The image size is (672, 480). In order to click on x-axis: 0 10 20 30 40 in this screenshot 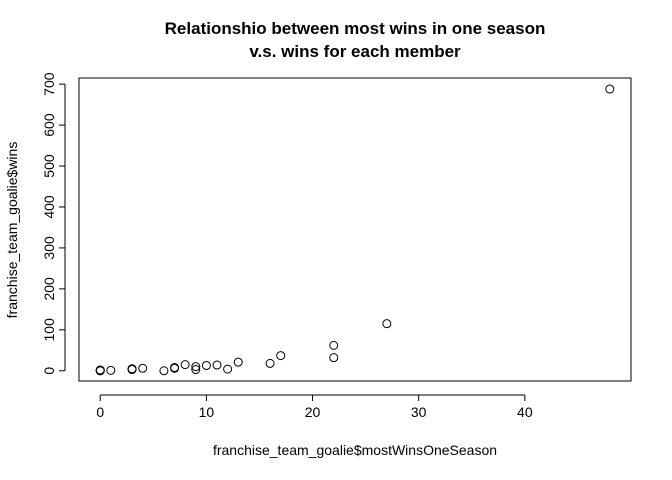, I will do `click(314, 407)`.